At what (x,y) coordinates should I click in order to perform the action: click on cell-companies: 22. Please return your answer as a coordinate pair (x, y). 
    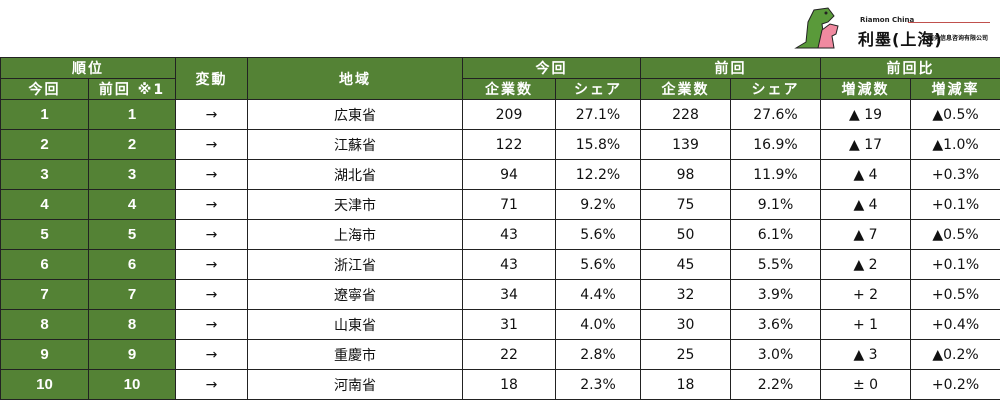
    Looking at the image, I should click on (509, 354).